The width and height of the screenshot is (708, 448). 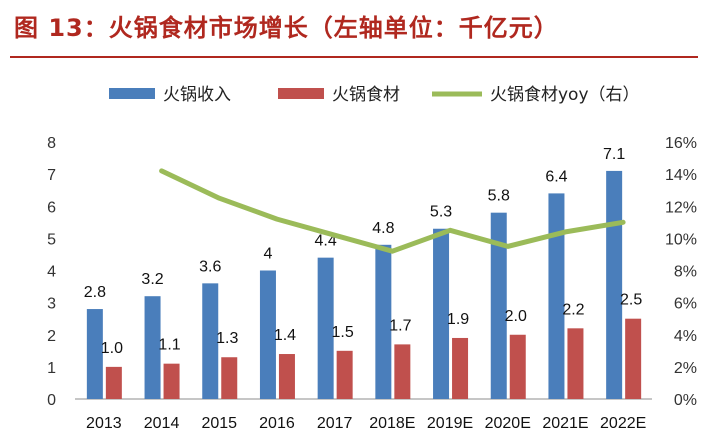 I want to click on bar-data-label: 3.6, so click(x=210, y=266).